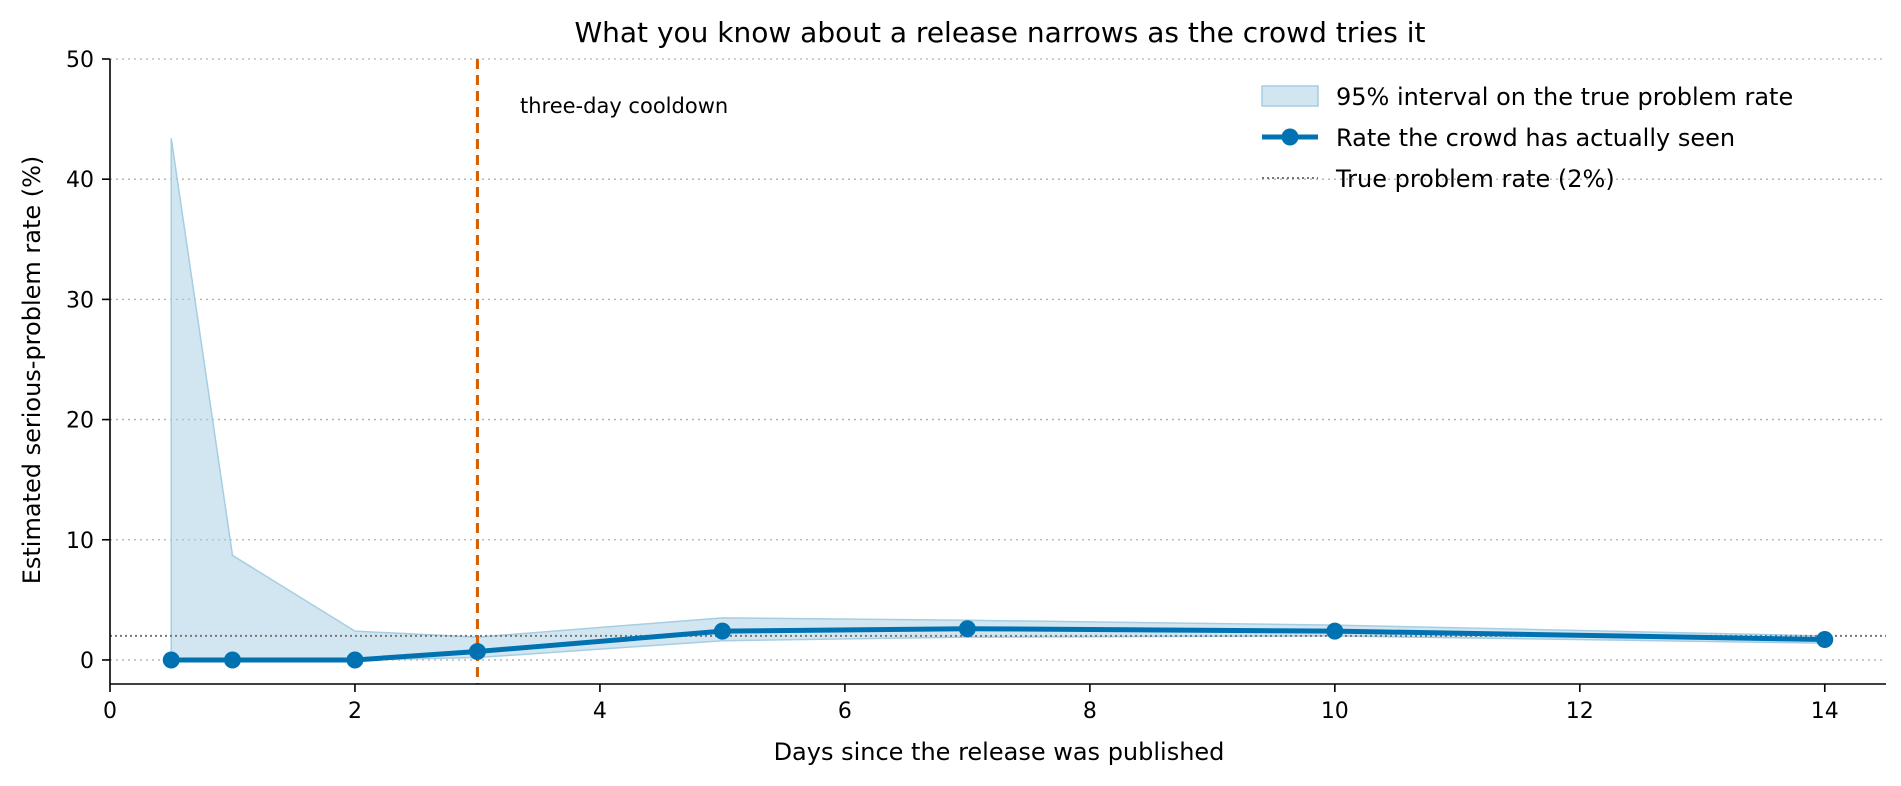  Describe the element at coordinates (600, 711) in the screenshot. I see `x-tick-label: 4` at that location.